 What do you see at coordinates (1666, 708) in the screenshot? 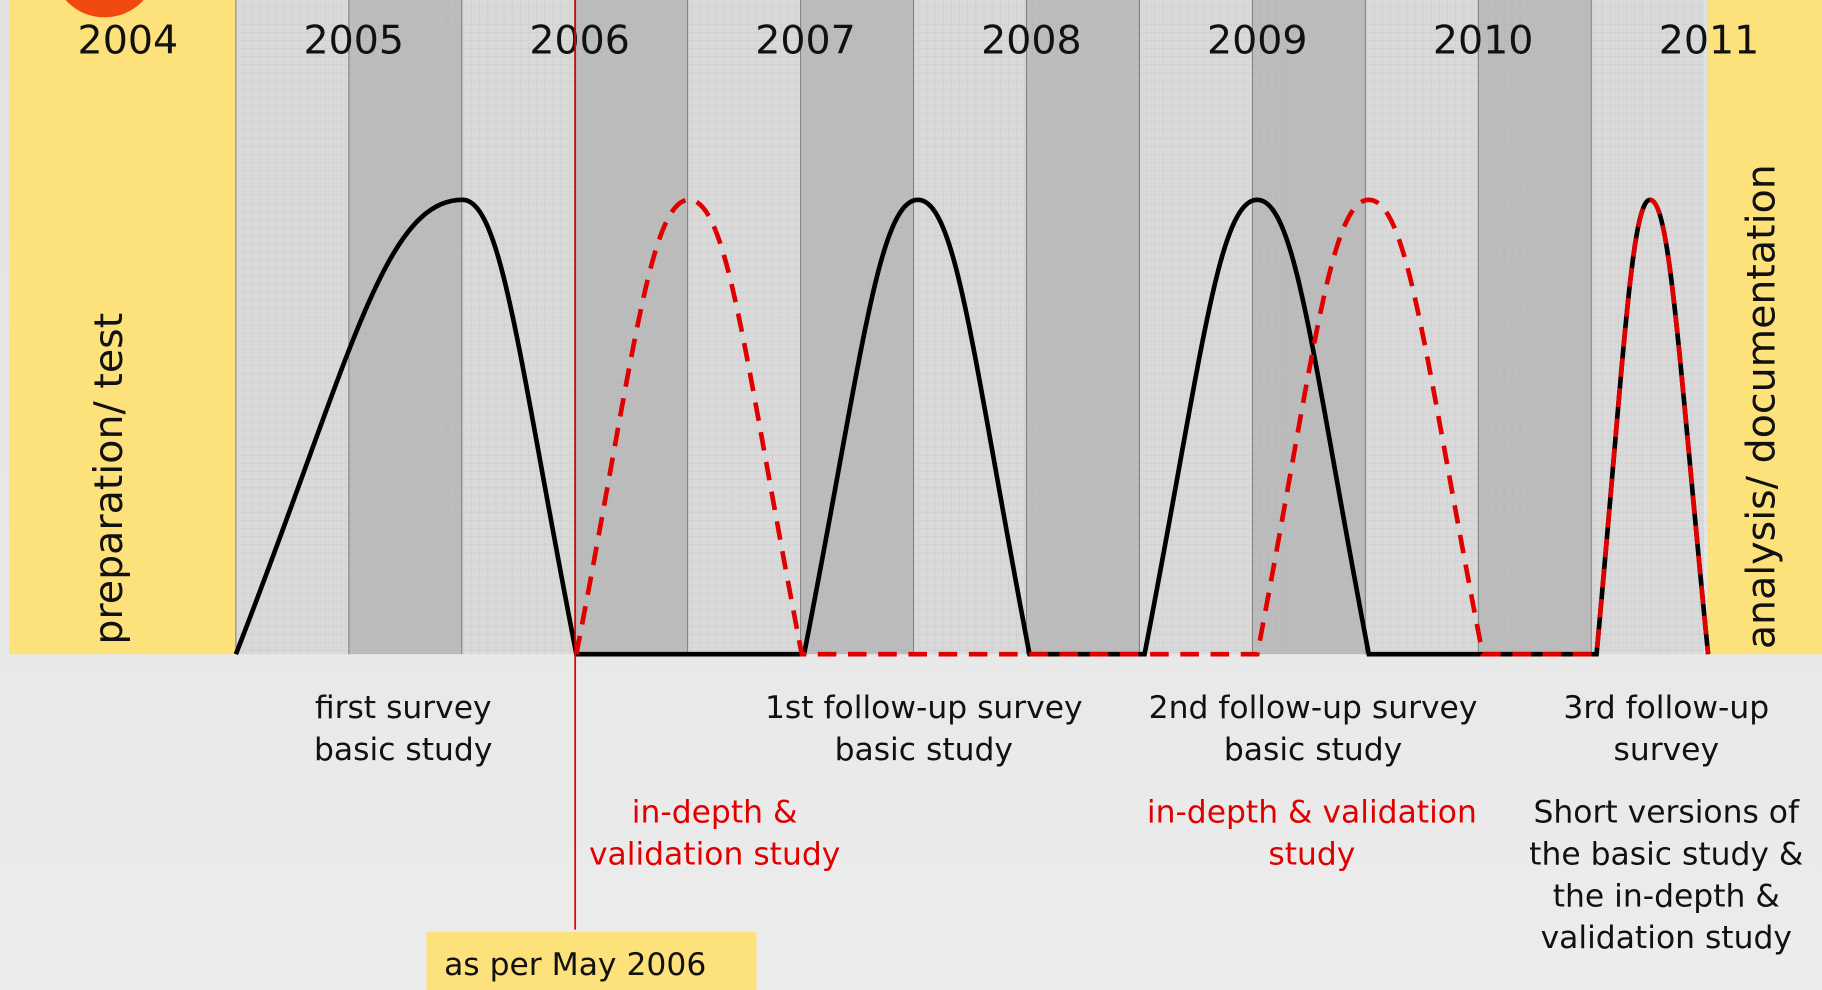
I see `phase-label: 3rd follow-up` at bounding box center [1666, 708].